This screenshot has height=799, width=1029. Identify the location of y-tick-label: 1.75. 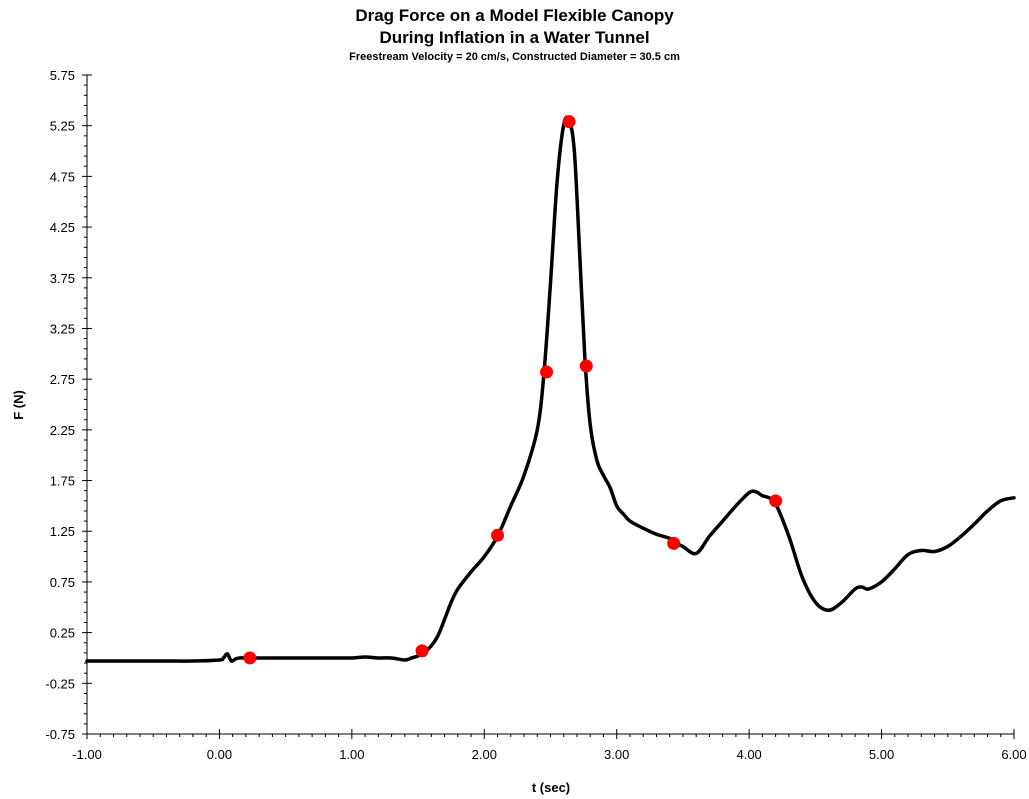
(62, 481).